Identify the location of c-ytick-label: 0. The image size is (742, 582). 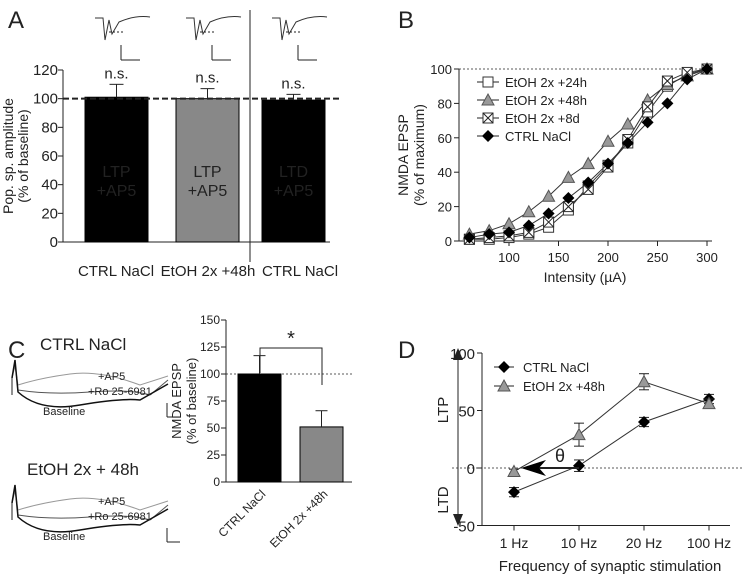
(216, 482).